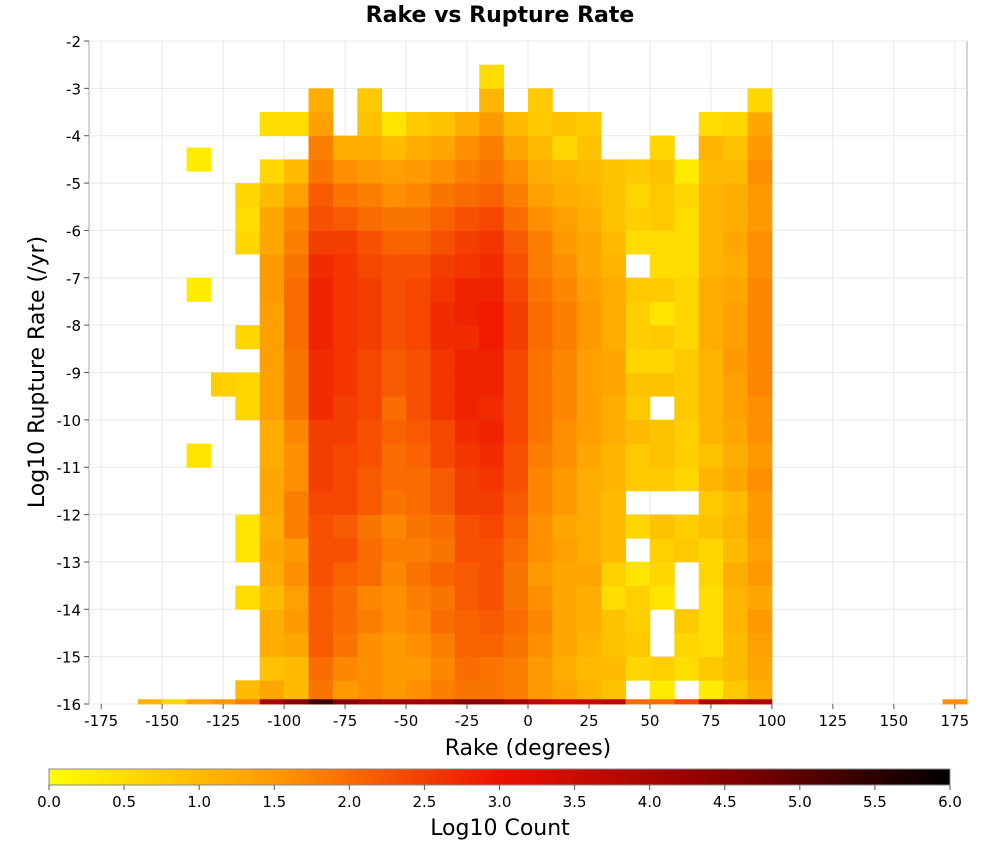  I want to click on x-tick-label: -75, so click(345, 721).